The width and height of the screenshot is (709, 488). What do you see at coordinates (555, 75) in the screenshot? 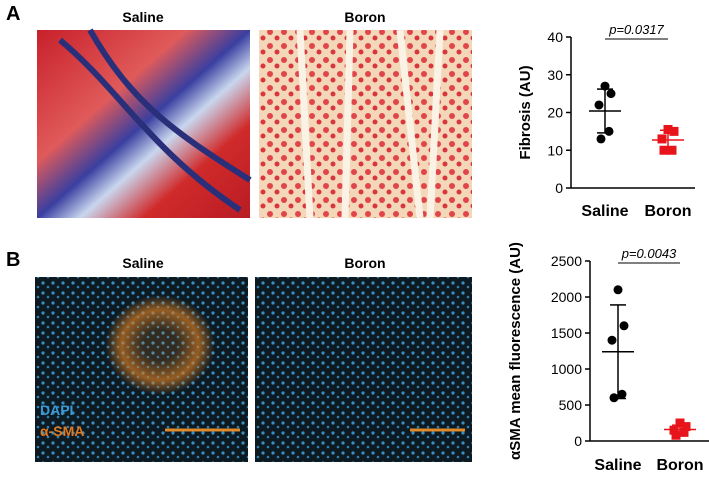
I see `y-tick-label: 30` at bounding box center [555, 75].